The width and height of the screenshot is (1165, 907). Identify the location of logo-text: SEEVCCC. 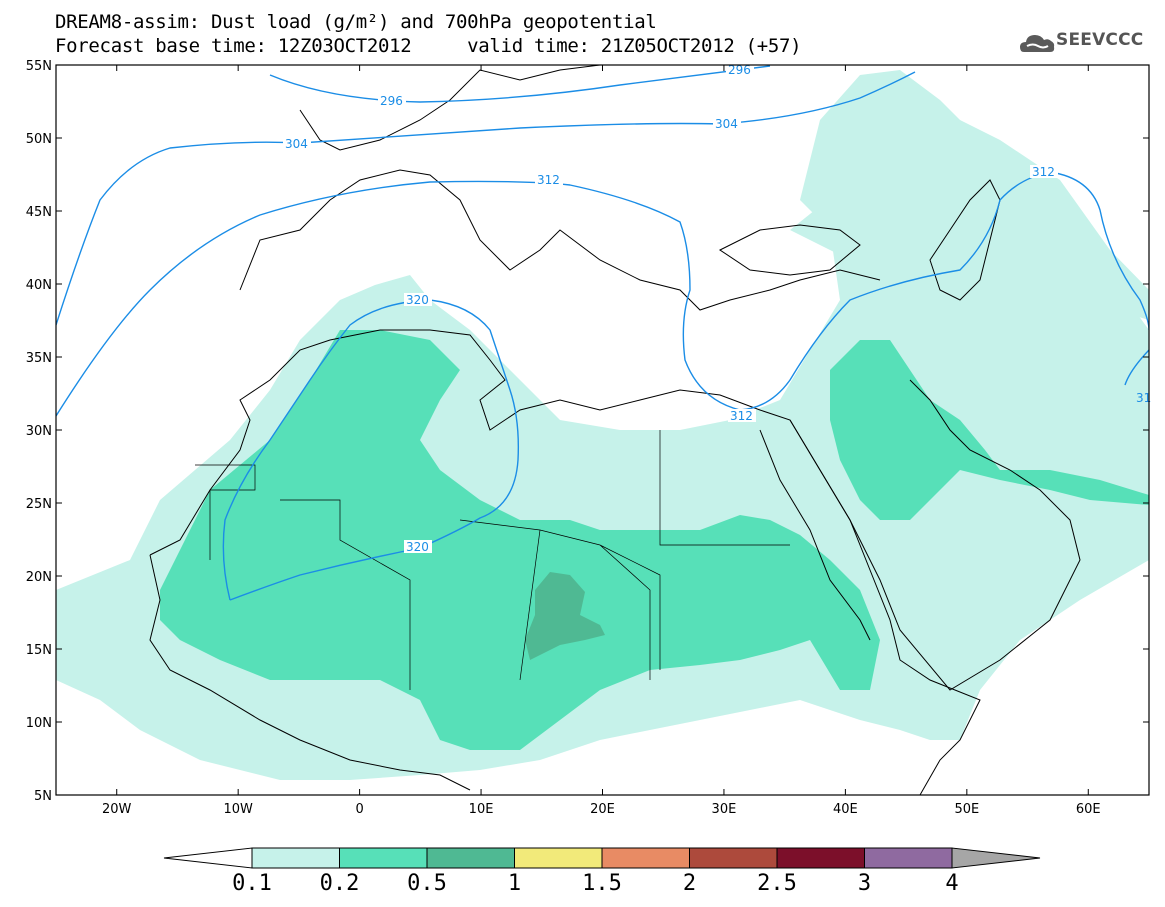
(1100, 40).